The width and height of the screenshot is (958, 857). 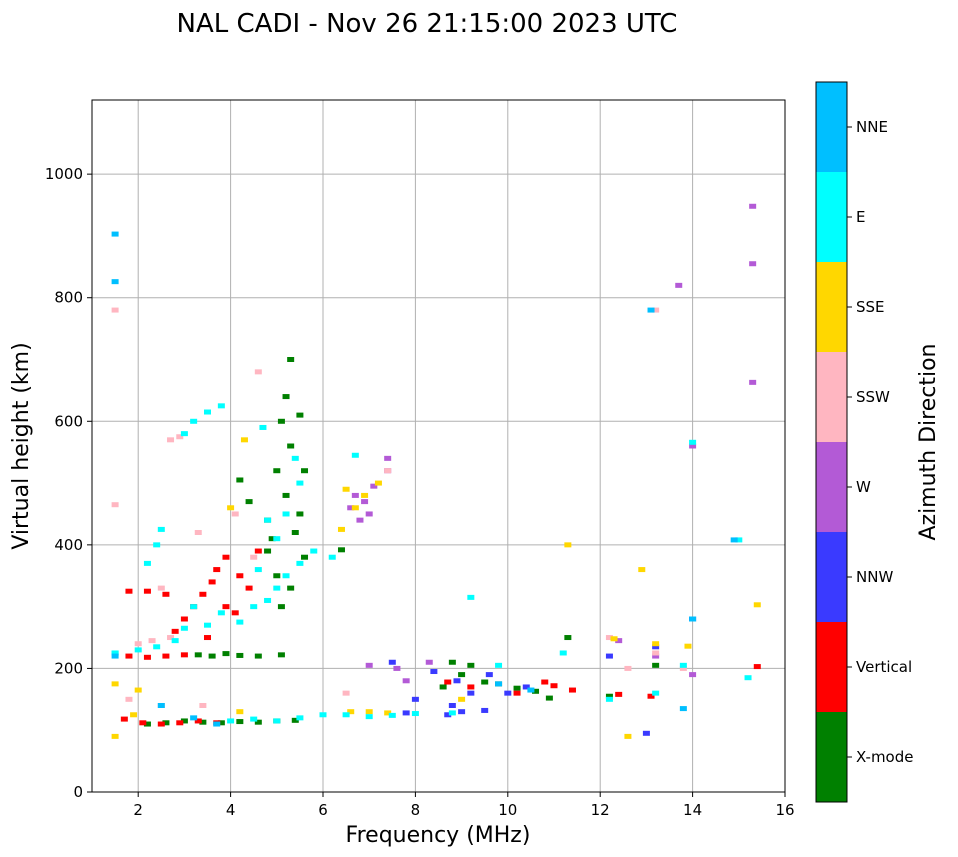 What do you see at coordinates (600, 810) in the screenshot?
I see `x-tick-label: 12` at bounding box center [600, 810].